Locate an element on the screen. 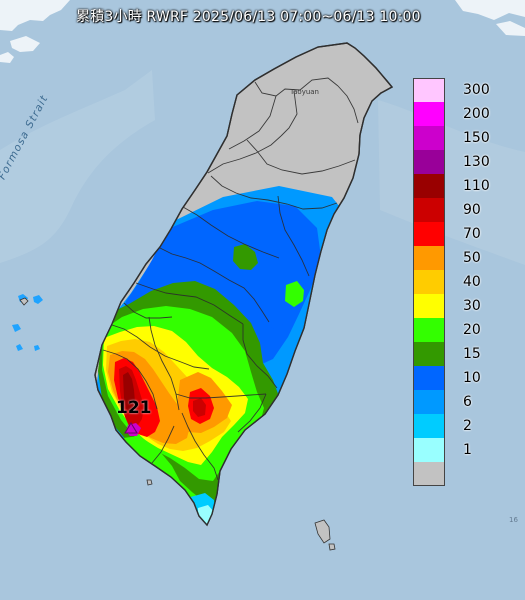 This screenshot has width=525, height=600. legend-row is located at coordinates (461, 474).